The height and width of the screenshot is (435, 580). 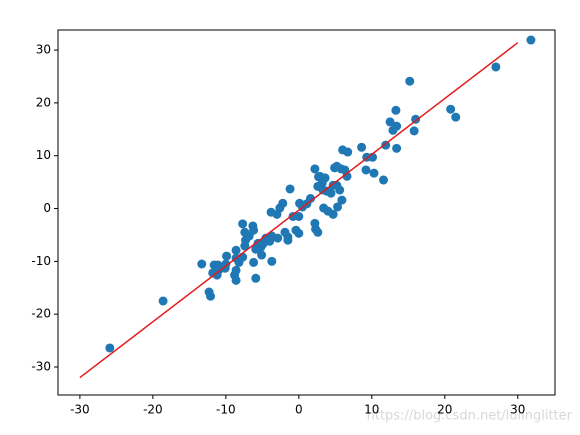 What do you see at coordinates (47, 208) in the screenshot?
I see `y-tick-label: 0` at bounding box center [47, 208].